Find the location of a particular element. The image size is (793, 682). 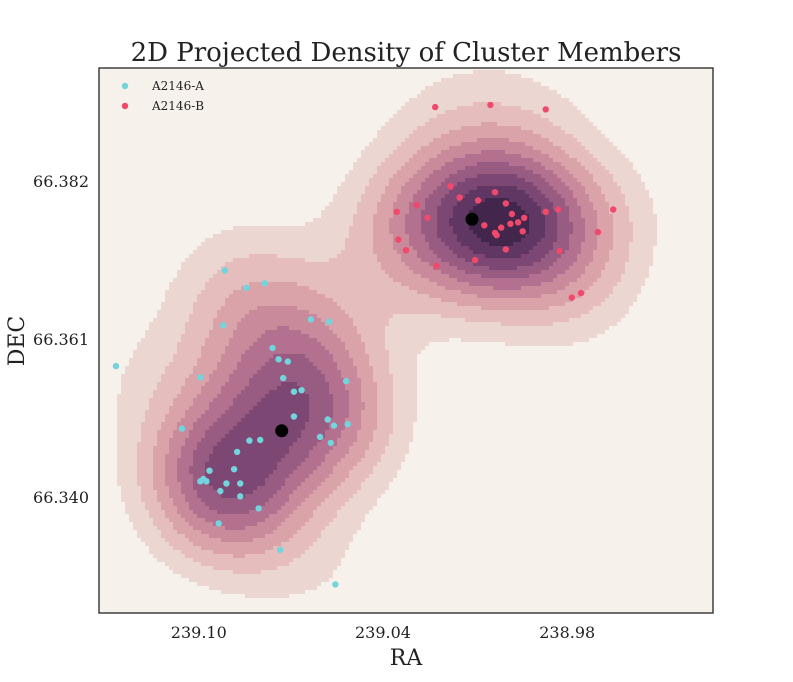

x-tick-label: 239.04 is located at coordinates (383, 632).